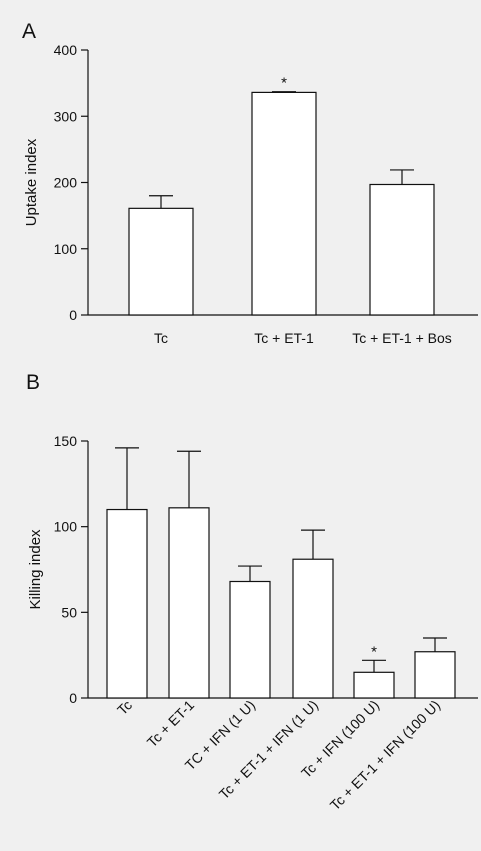 This screenshot has width=481, height=851. Describe the element at coordinates (73, 315) in the screenshot. I see `panel-a-y-tick-label: 0` at that location.